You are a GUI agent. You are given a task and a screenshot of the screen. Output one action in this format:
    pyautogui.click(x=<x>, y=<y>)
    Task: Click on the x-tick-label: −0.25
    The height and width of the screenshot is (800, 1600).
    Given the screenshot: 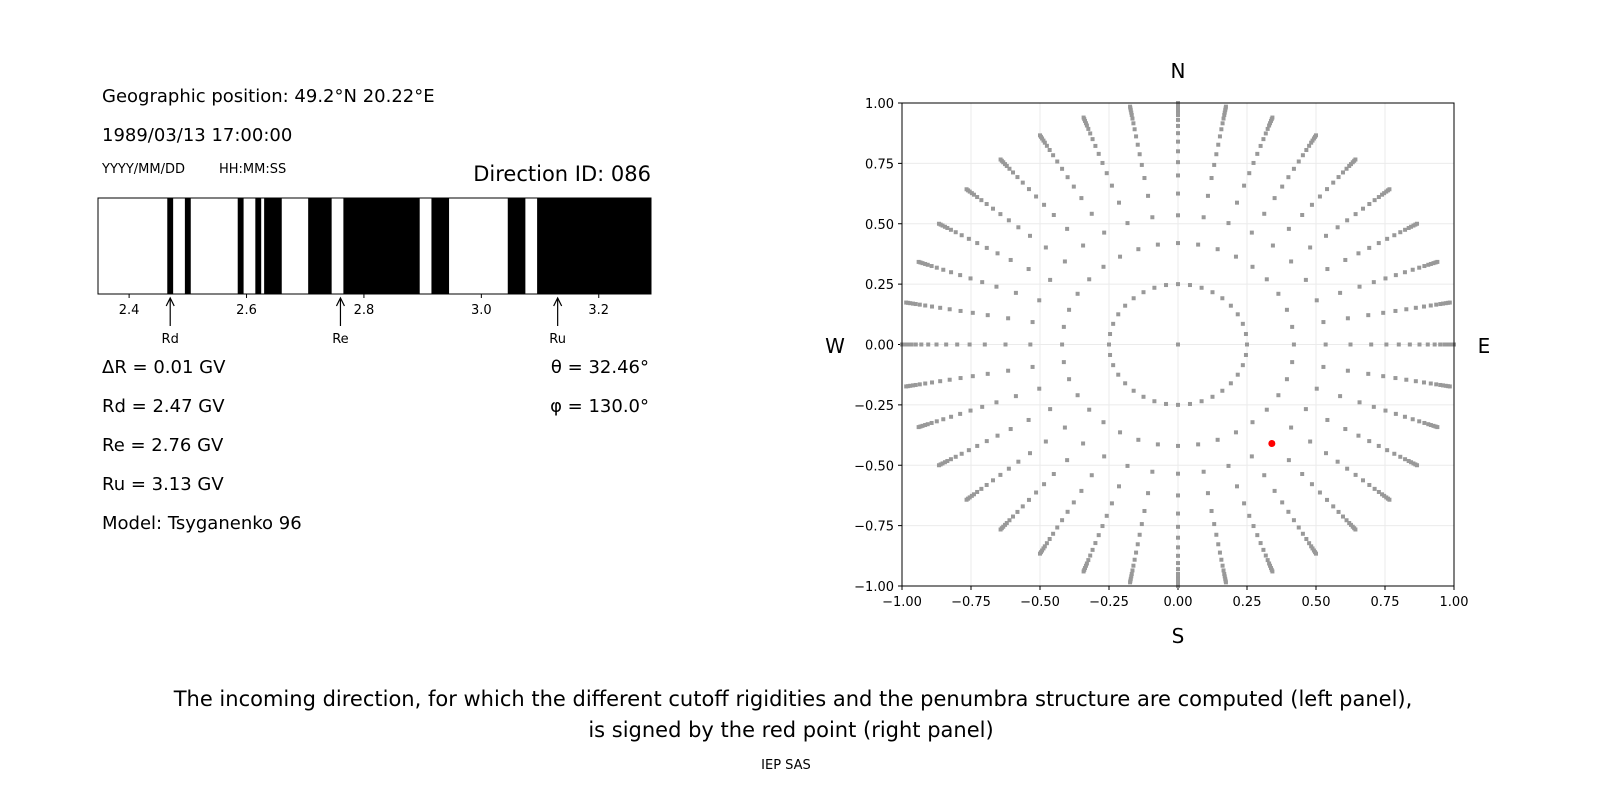 What is the action you would take?
    pyautogui.click(x=1109, y=602)
    